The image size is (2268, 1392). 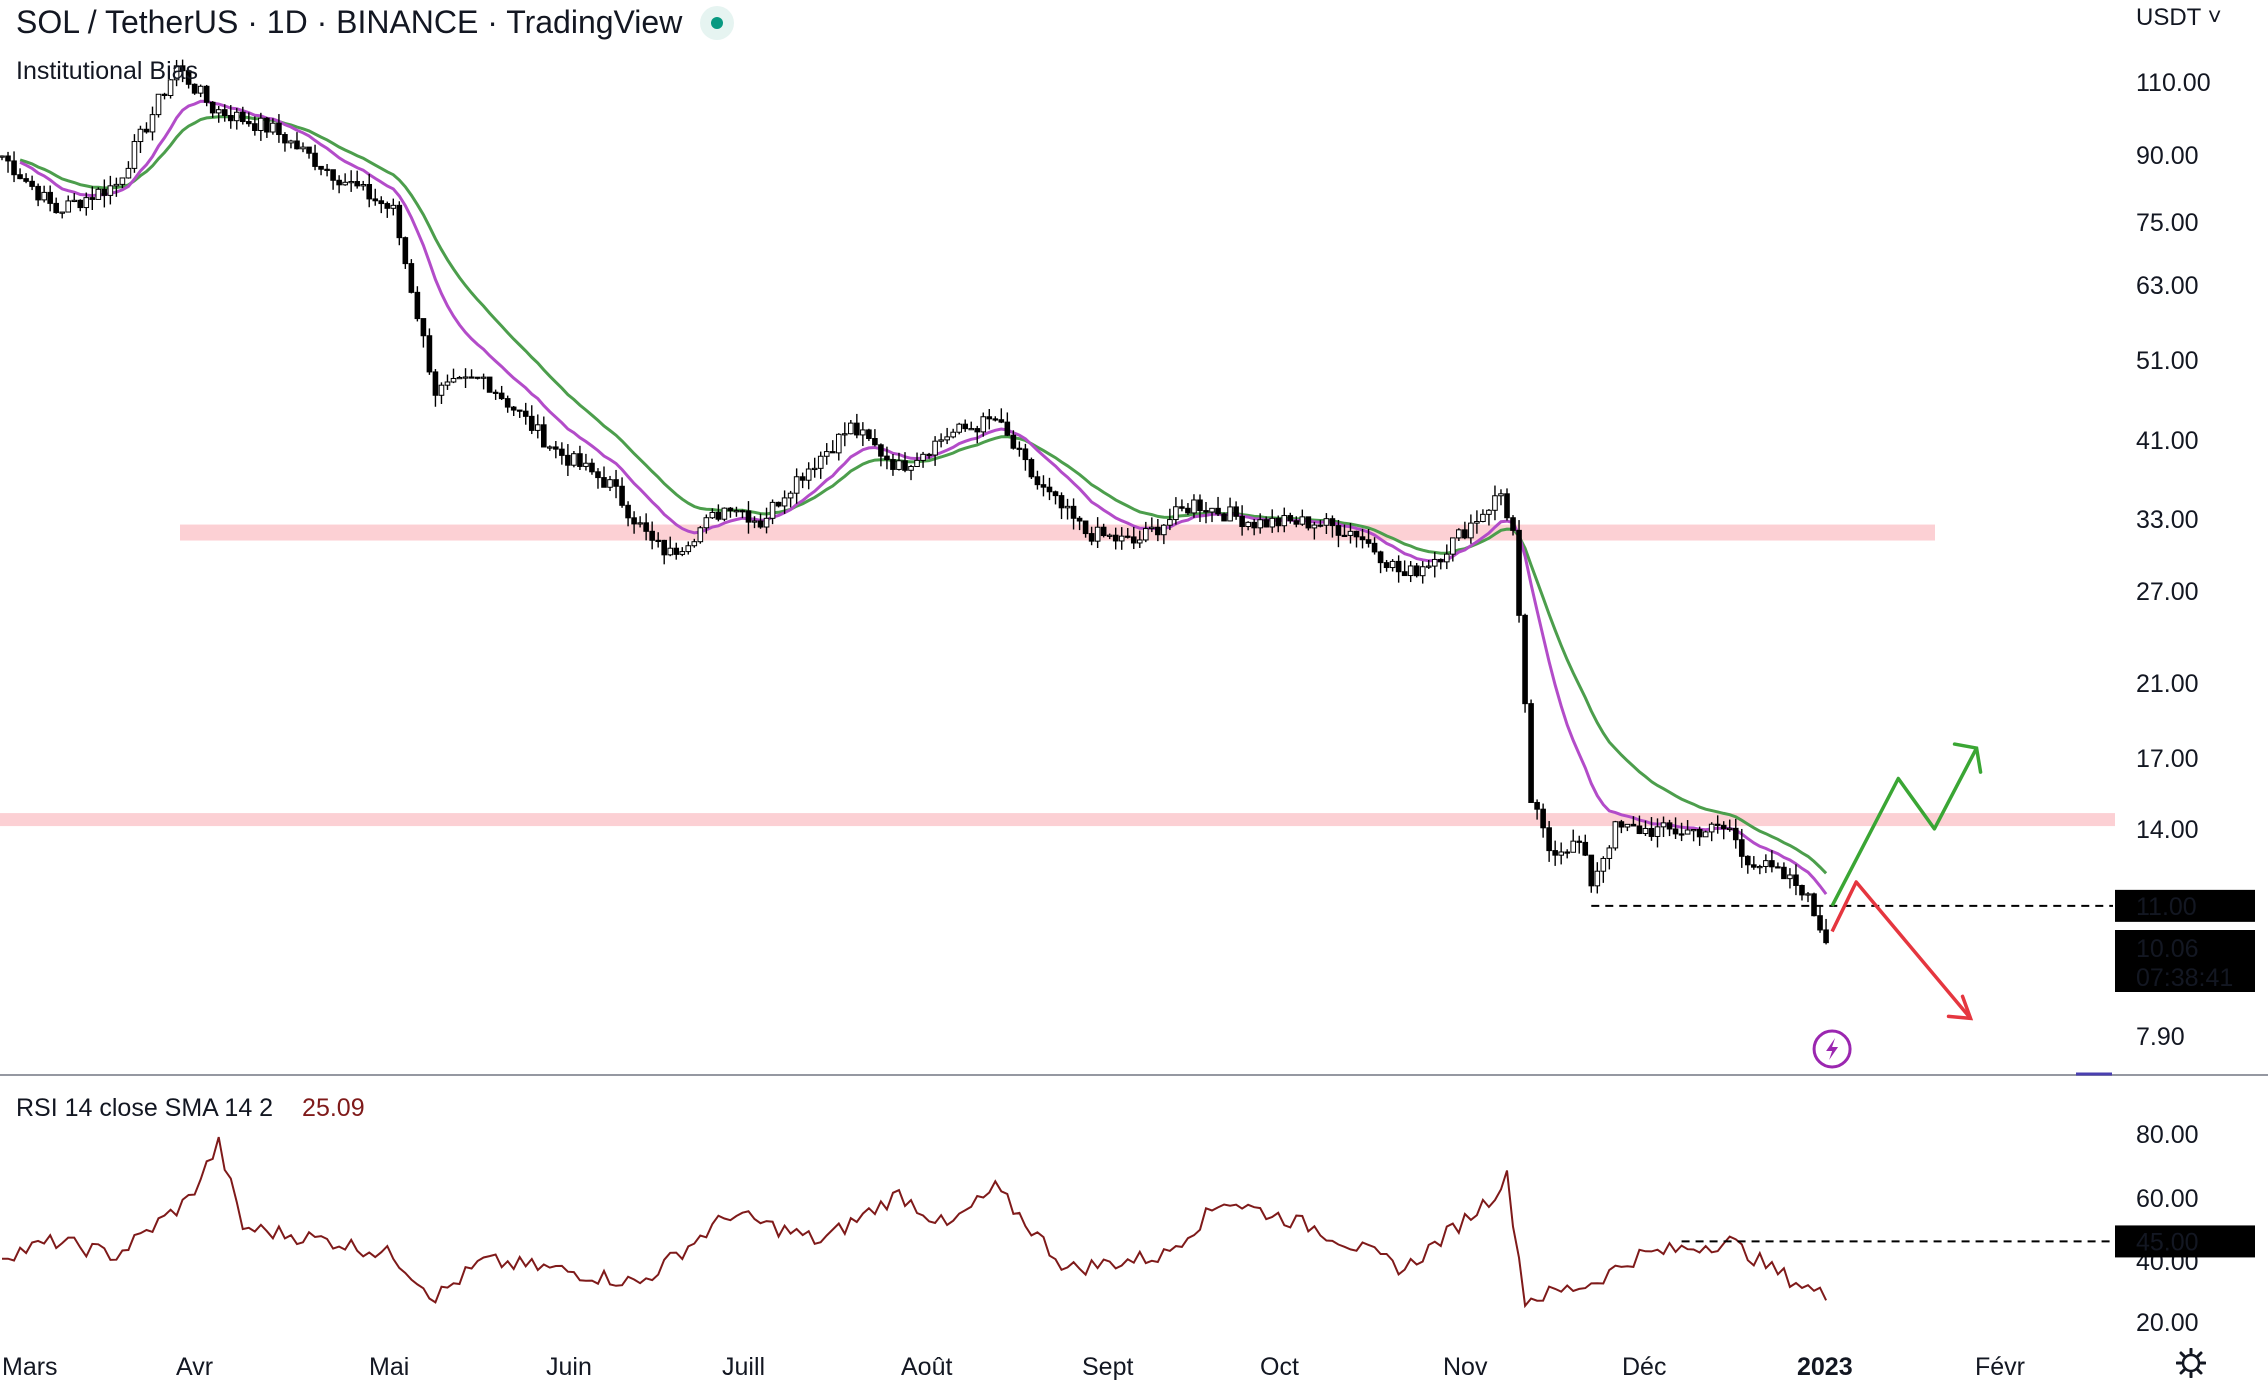 What do you see at coordinates (2167, 684) in the screenshot?
I see `price-axis-label: 21.00` at bounding box center [2167, 684].